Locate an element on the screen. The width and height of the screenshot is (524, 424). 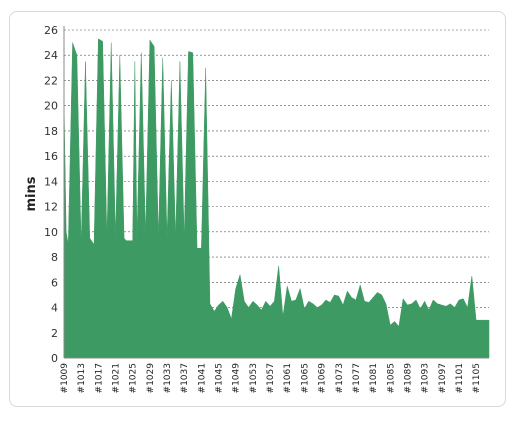
x-tick-label: #1105 is located at coordinates (477, 378).